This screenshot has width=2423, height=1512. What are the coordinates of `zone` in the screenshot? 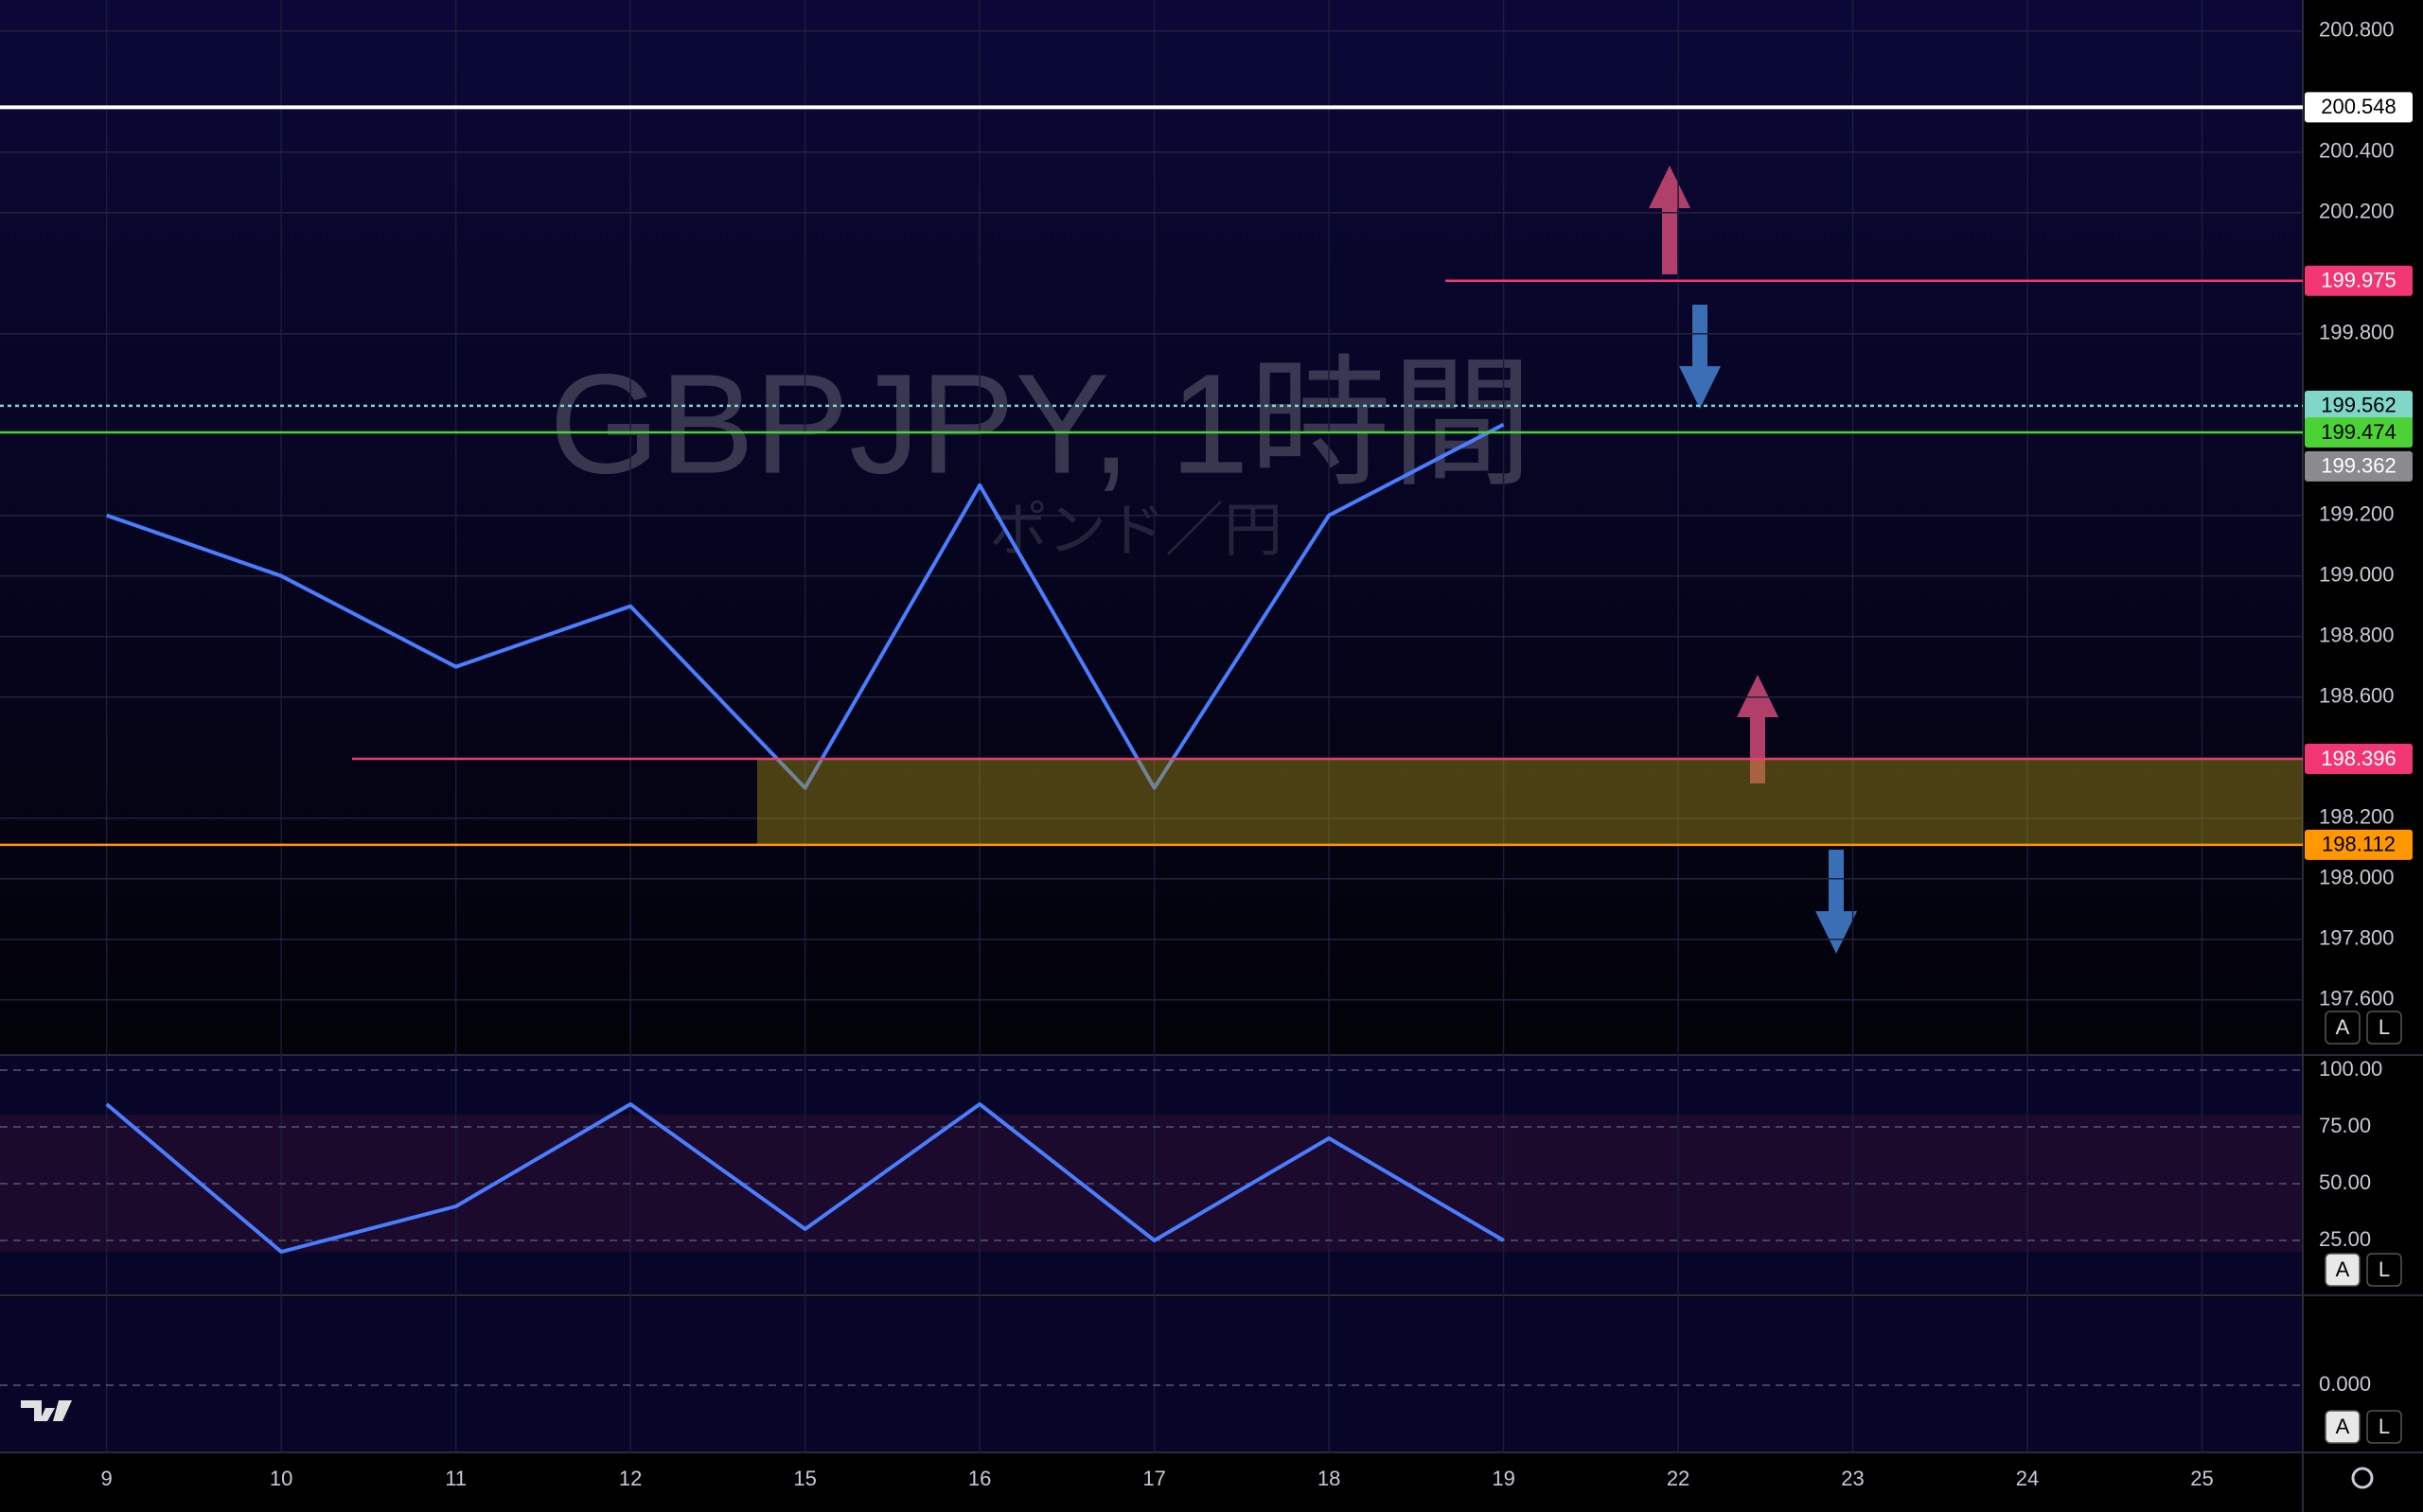 It's located at (1530, 801).